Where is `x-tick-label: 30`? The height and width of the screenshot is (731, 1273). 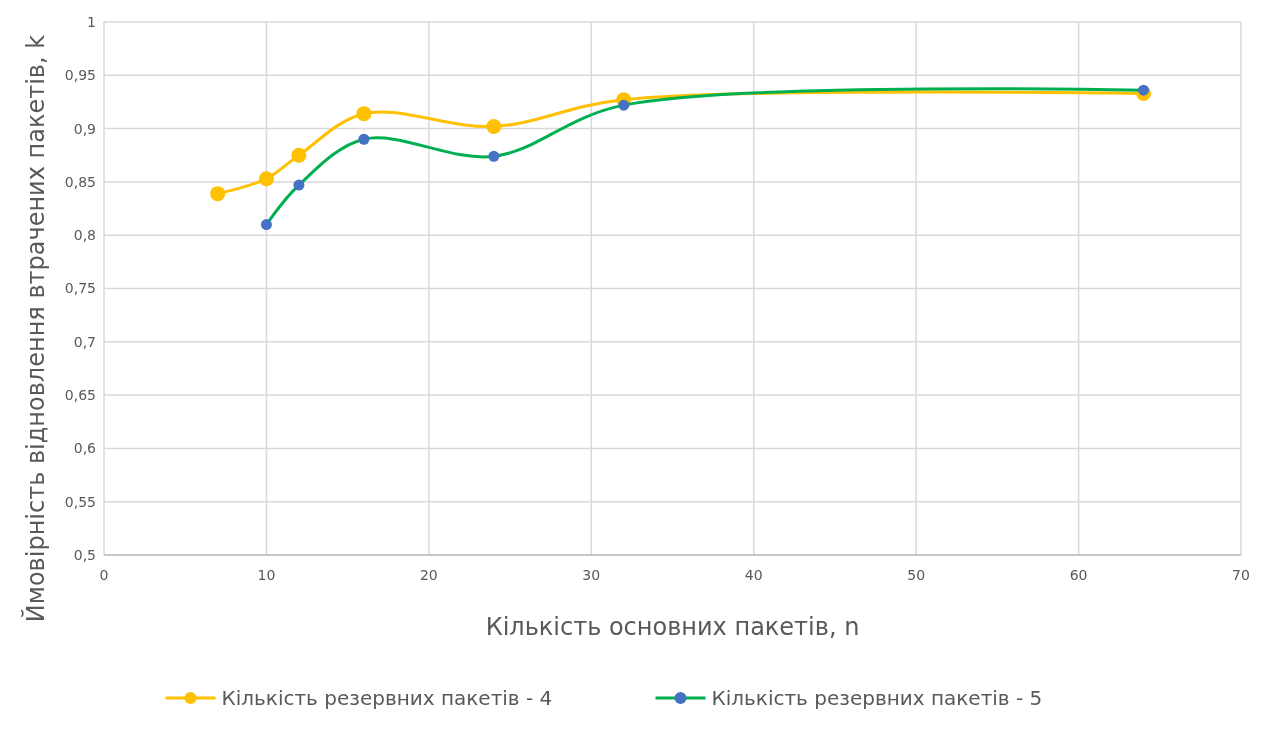
x-tick-label: 30 is located at coordinates (591, 575).